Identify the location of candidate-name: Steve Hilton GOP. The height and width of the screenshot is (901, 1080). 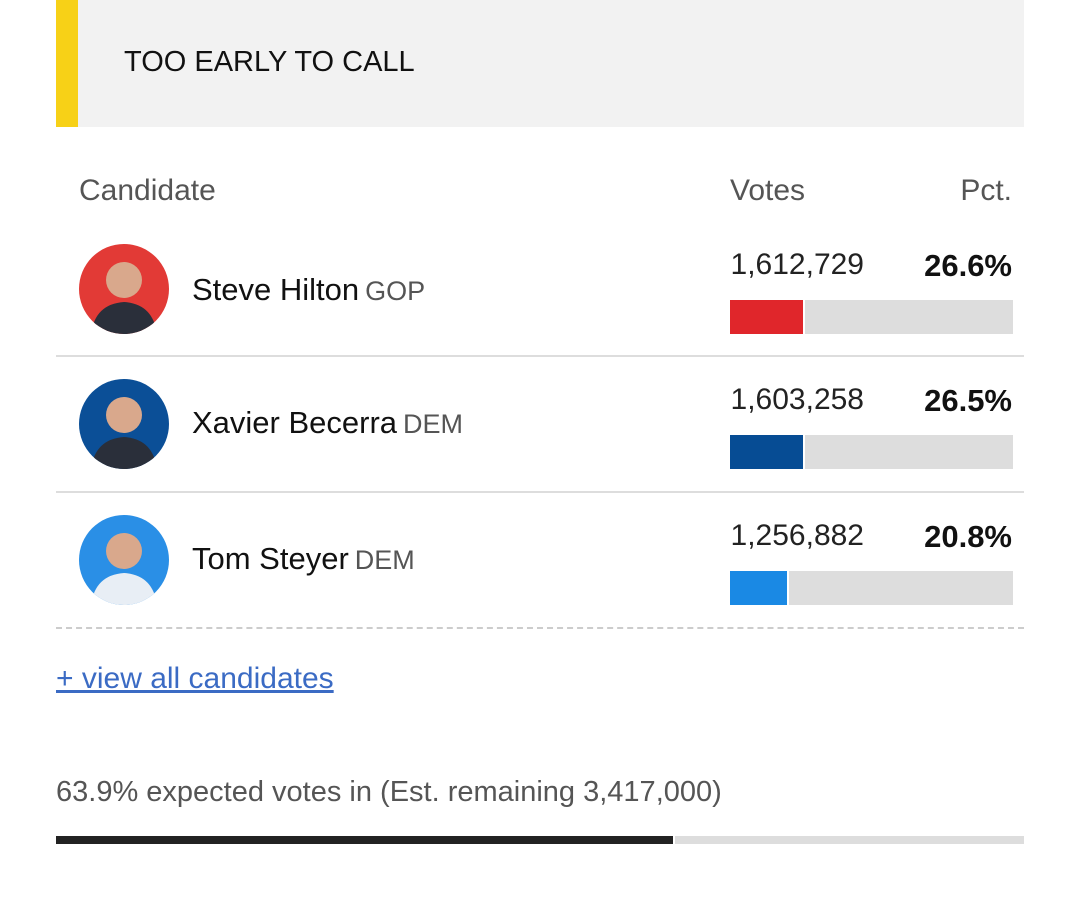
(308, 290).